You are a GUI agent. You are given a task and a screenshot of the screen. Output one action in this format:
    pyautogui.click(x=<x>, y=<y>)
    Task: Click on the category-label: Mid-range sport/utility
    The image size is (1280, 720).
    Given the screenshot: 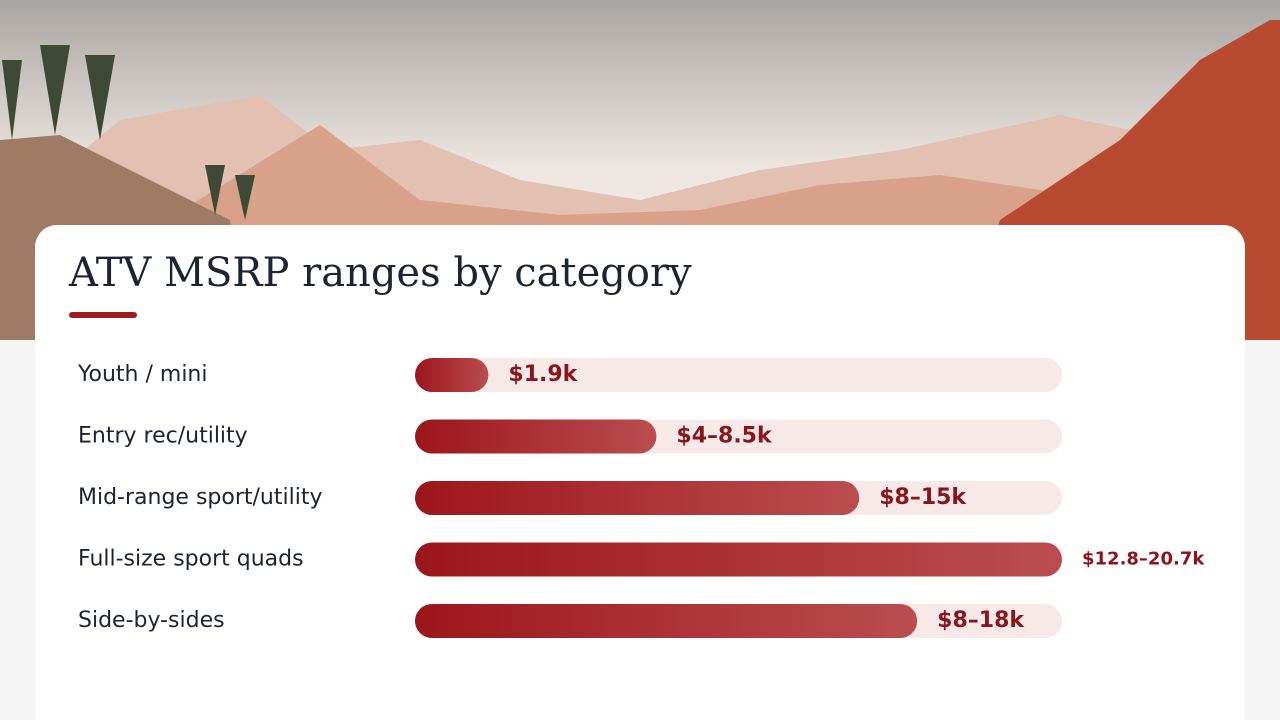 What is the action you would take?
    pyautogui.click(x=200, y=497)
    